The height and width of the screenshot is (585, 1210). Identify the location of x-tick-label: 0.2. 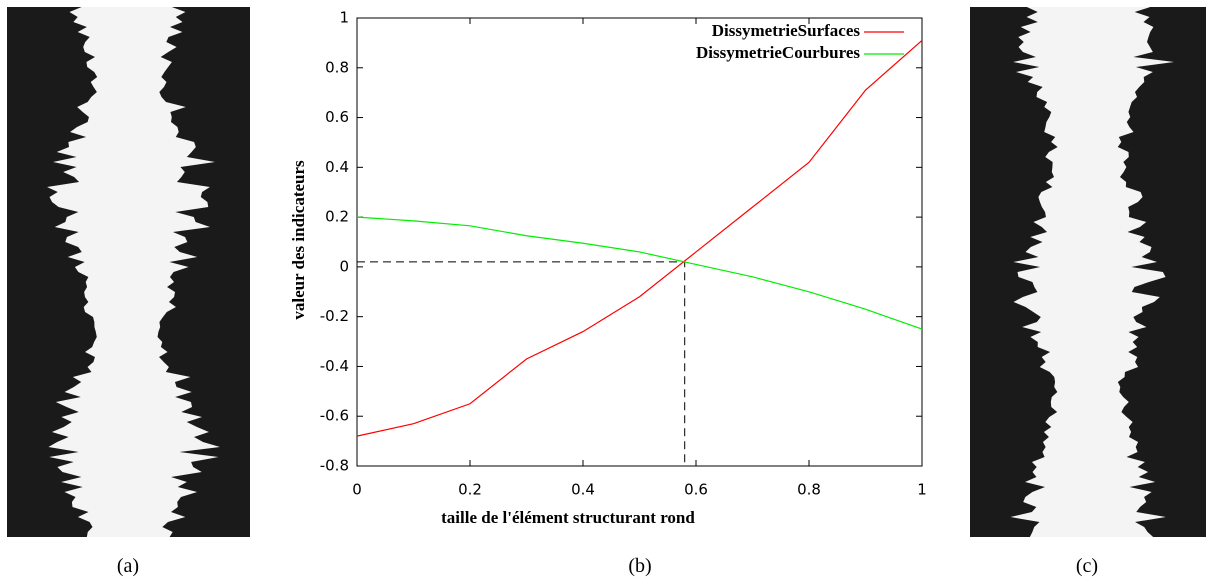
(470, 490).